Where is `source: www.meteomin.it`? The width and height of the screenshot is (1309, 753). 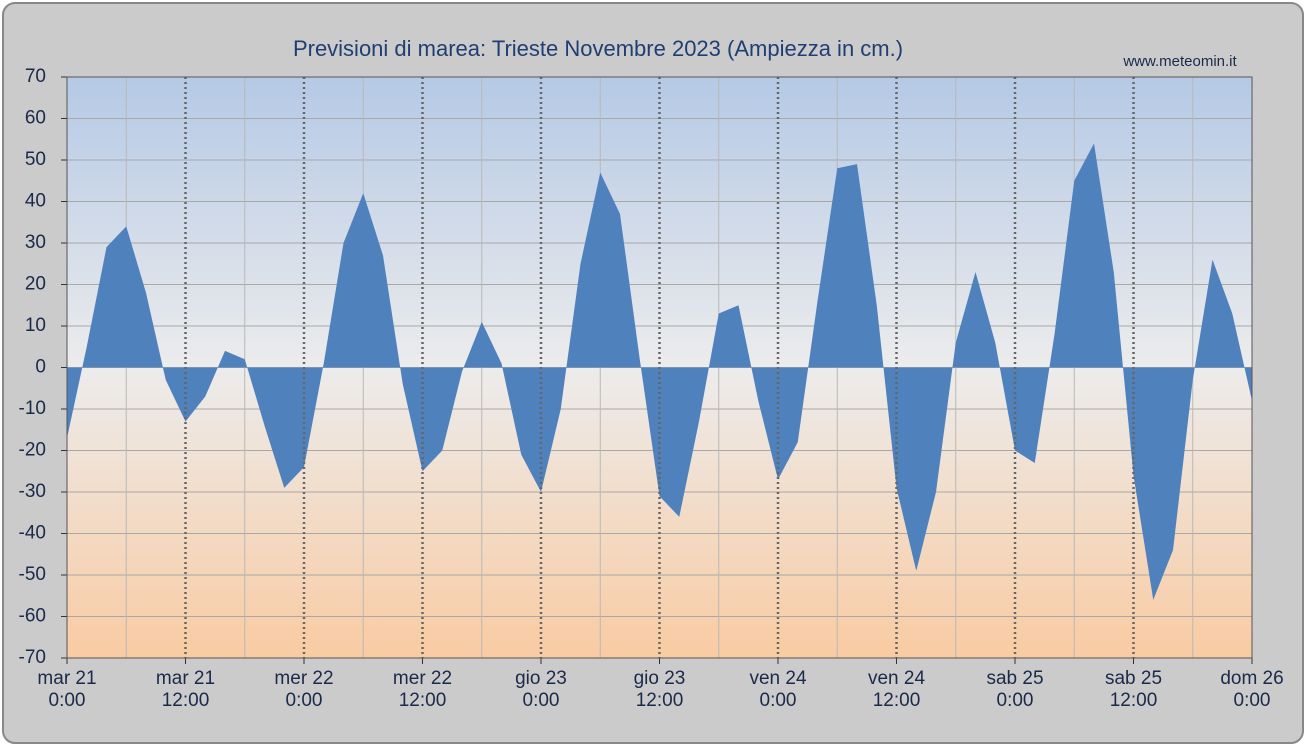
source: www.meteomin.it is located at coordinates (1179, 61).